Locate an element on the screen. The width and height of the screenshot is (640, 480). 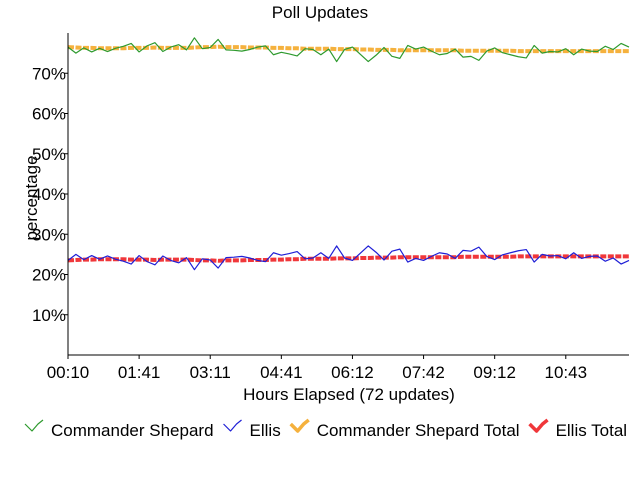
y-tick-label: 60% is located at coordinates (49, 114).